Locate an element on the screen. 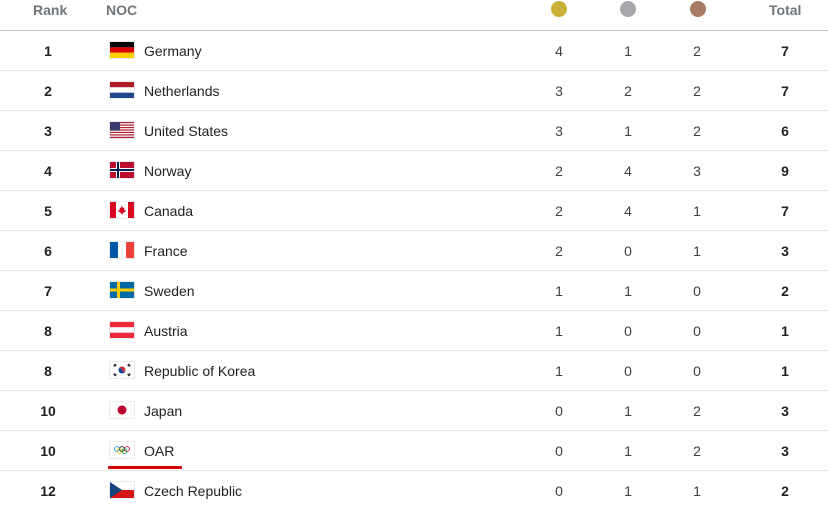 This screenshot has height=515, width=828. rank-cell: 4 is located at coordinates (48, 171).